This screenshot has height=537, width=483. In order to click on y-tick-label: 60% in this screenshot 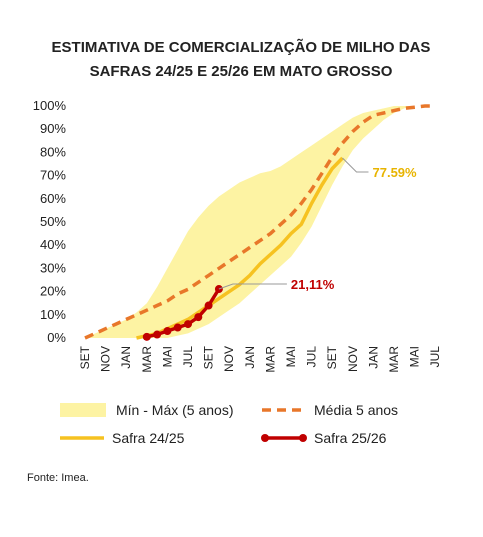, I will do `click(53, 198)`.